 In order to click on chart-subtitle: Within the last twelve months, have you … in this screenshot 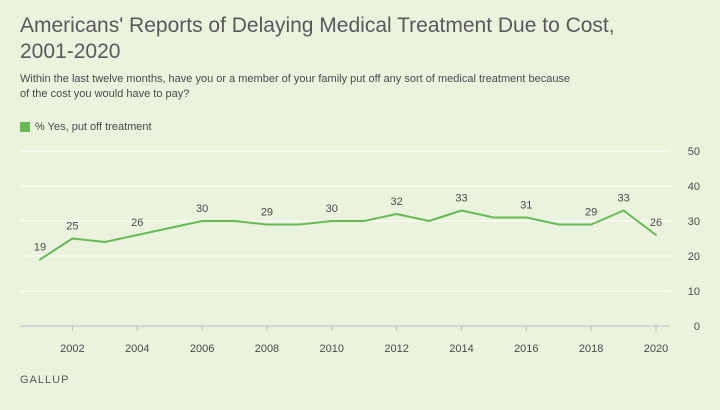, I will do `click(295, 86)`.